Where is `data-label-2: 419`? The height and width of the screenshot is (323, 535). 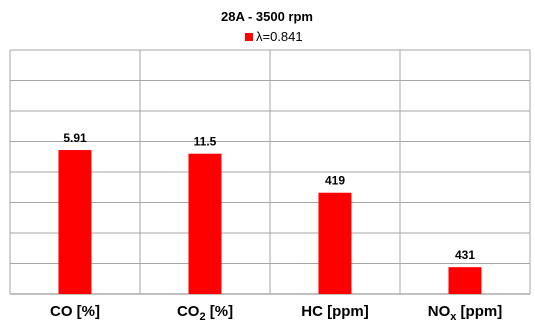
data-label-2: 419 is located at coordinates (335, 181).